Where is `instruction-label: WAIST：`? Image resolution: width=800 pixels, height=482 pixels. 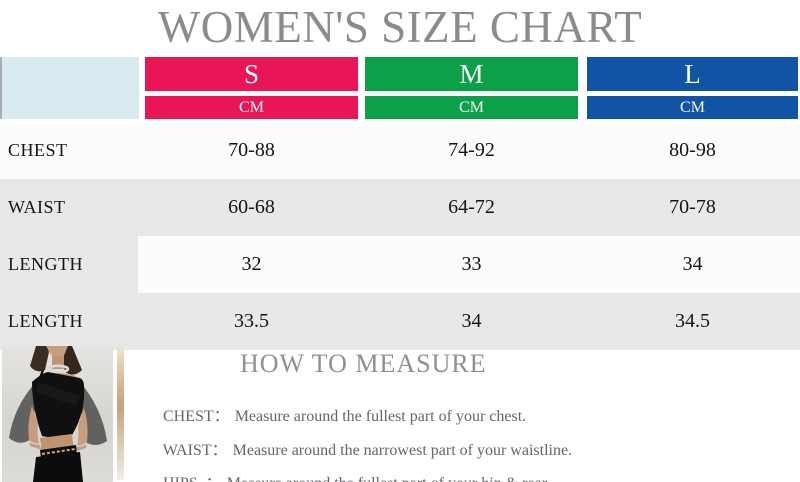 instruction-label: WAIST： is located at coordinates (195, 450).